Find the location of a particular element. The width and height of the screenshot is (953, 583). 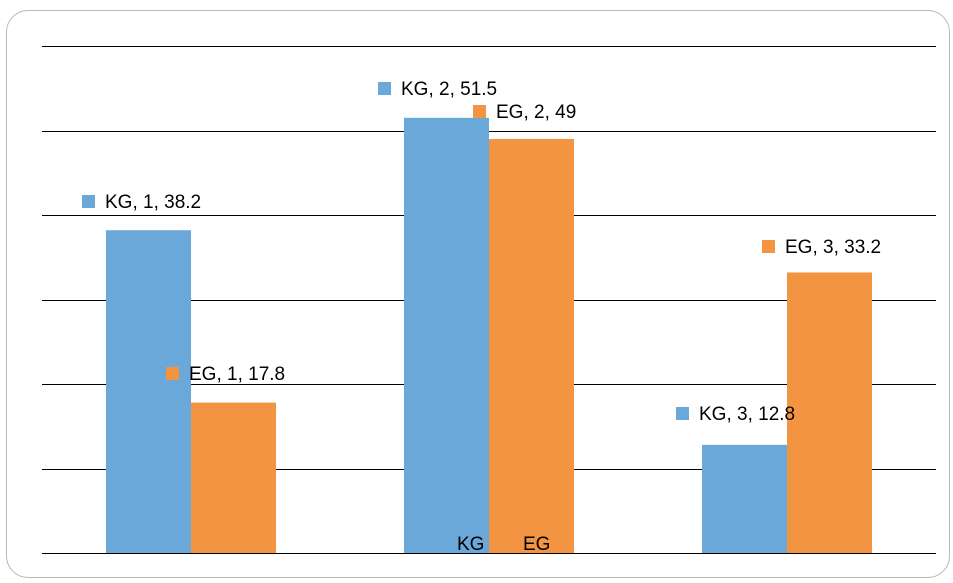

data-label-kg-1: KG, 1, 38.2 is located at coordinates (141, 202).